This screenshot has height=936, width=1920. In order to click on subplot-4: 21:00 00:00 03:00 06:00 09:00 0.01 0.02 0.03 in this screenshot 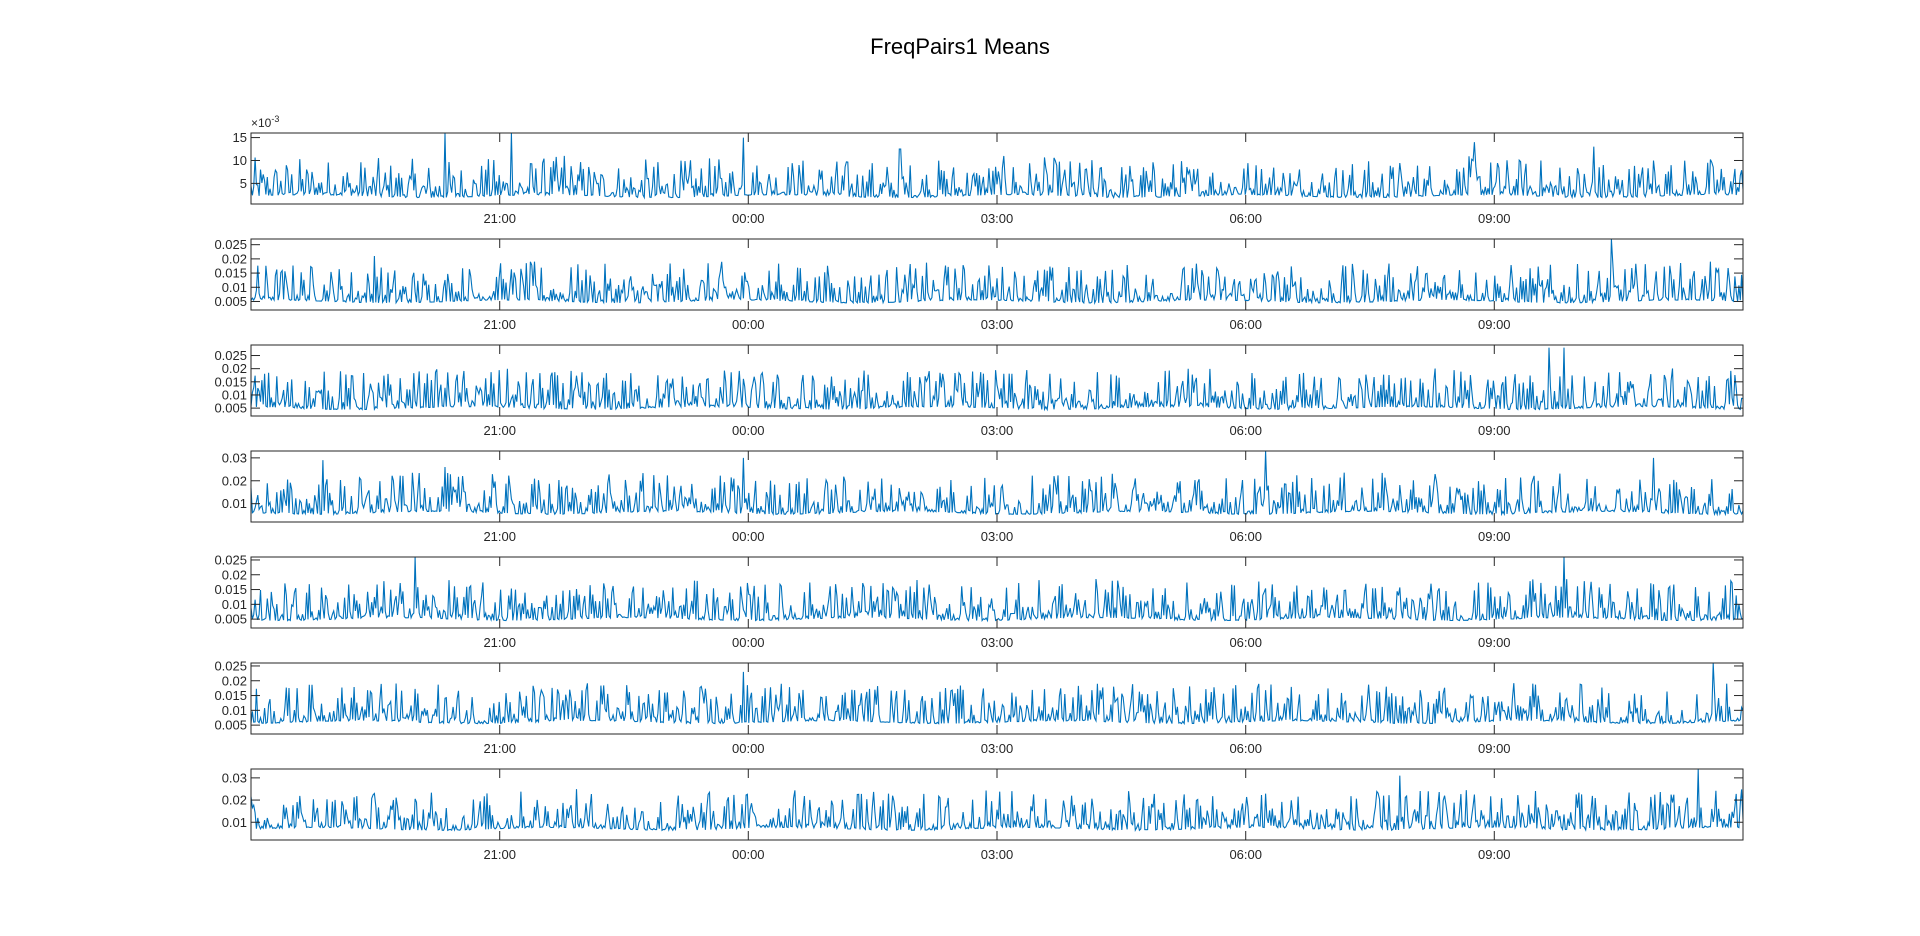, I will do `click(983, 497)`.